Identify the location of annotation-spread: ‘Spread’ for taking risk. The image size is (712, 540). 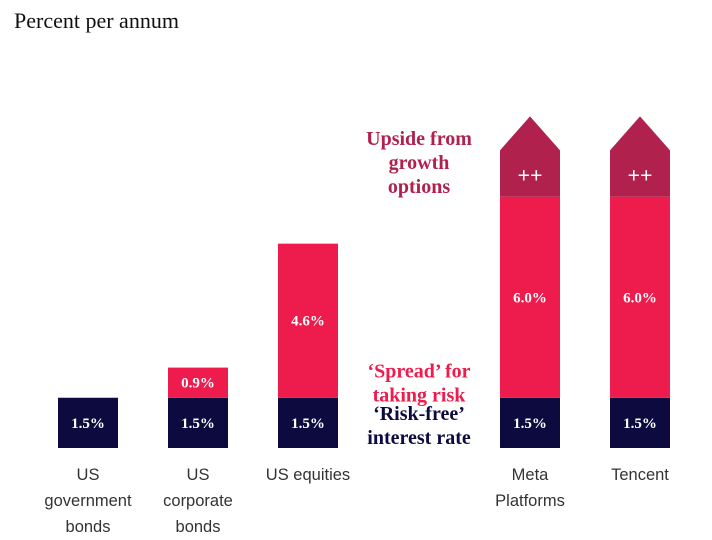
(418, 384).